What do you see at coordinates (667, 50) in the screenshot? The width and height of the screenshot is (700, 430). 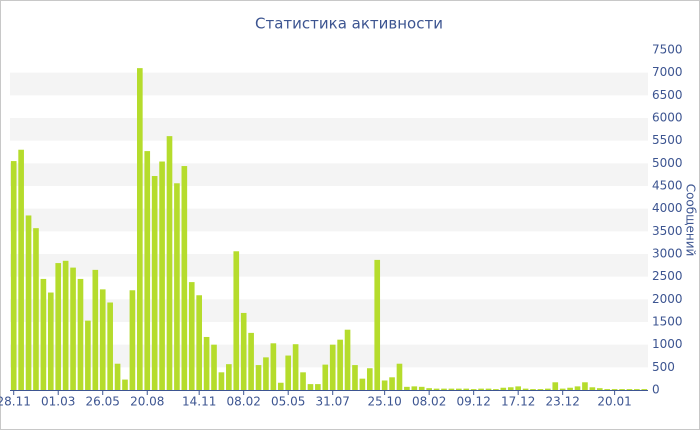 I see `y-tick-label: 7500` at bounding box center [667, 50].